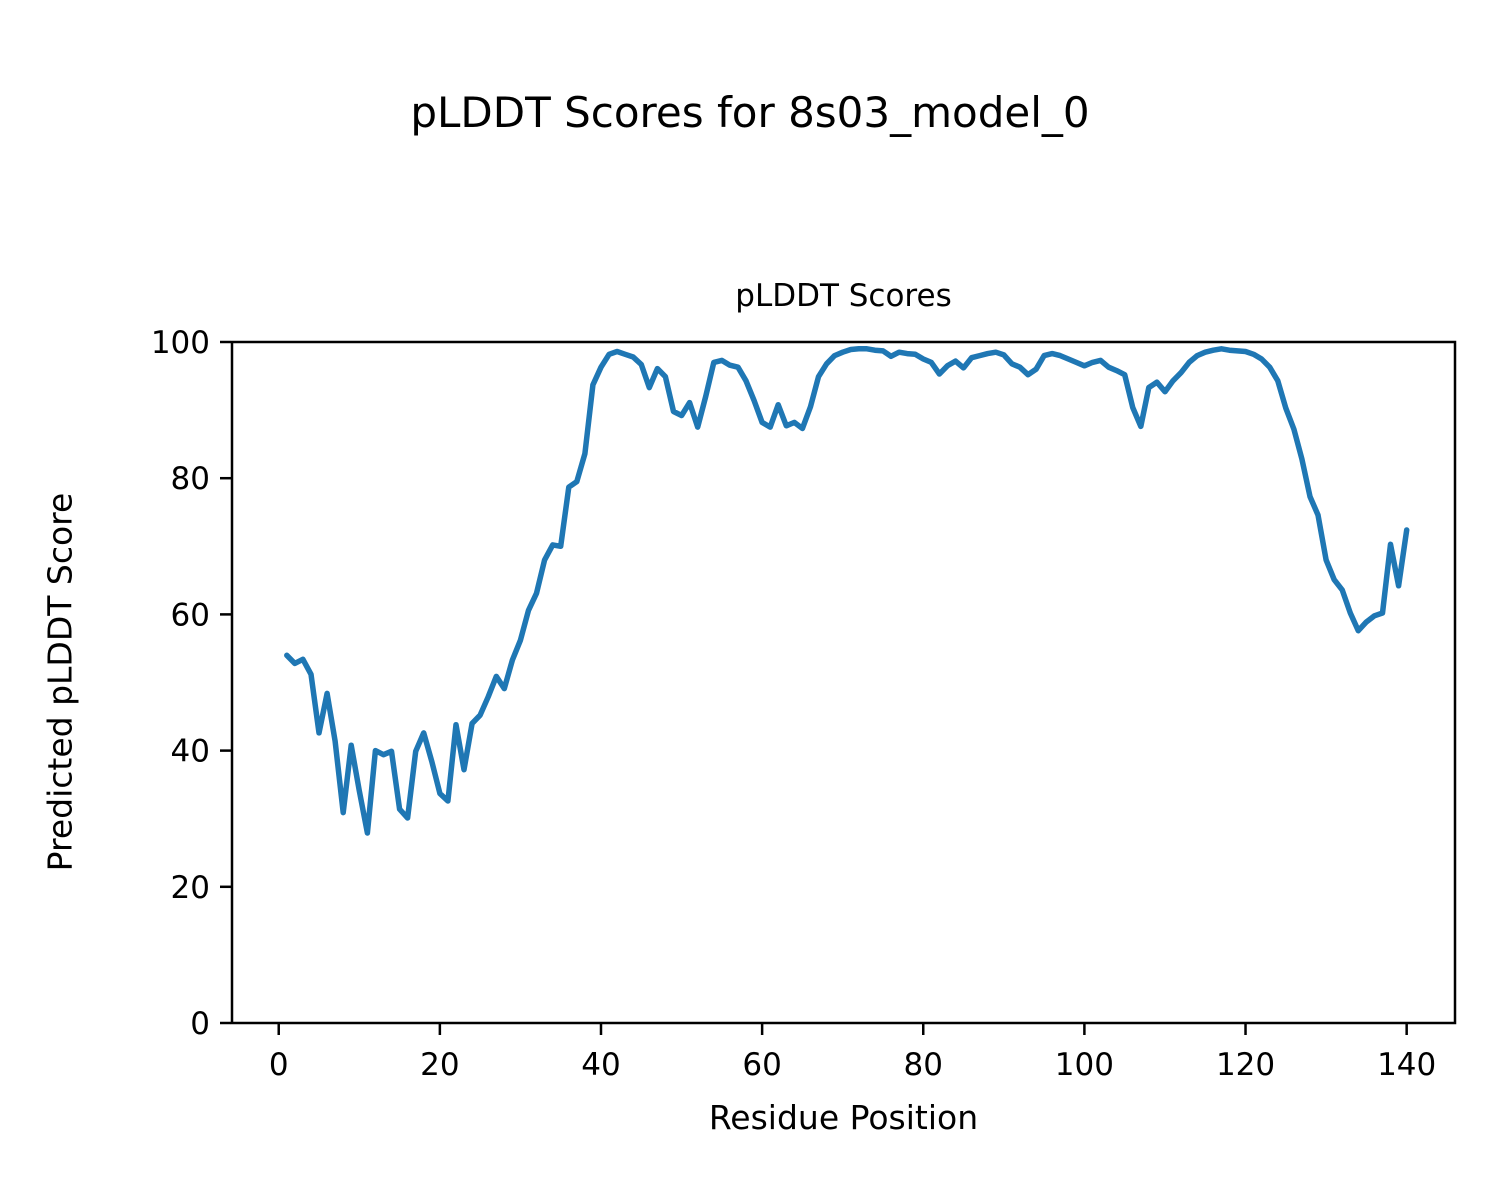 The image size is (1500, 1200). Describe the element at coordinates (843, 1117) in the screenshot. I see `x-axis-label: Residue Position` at that location.